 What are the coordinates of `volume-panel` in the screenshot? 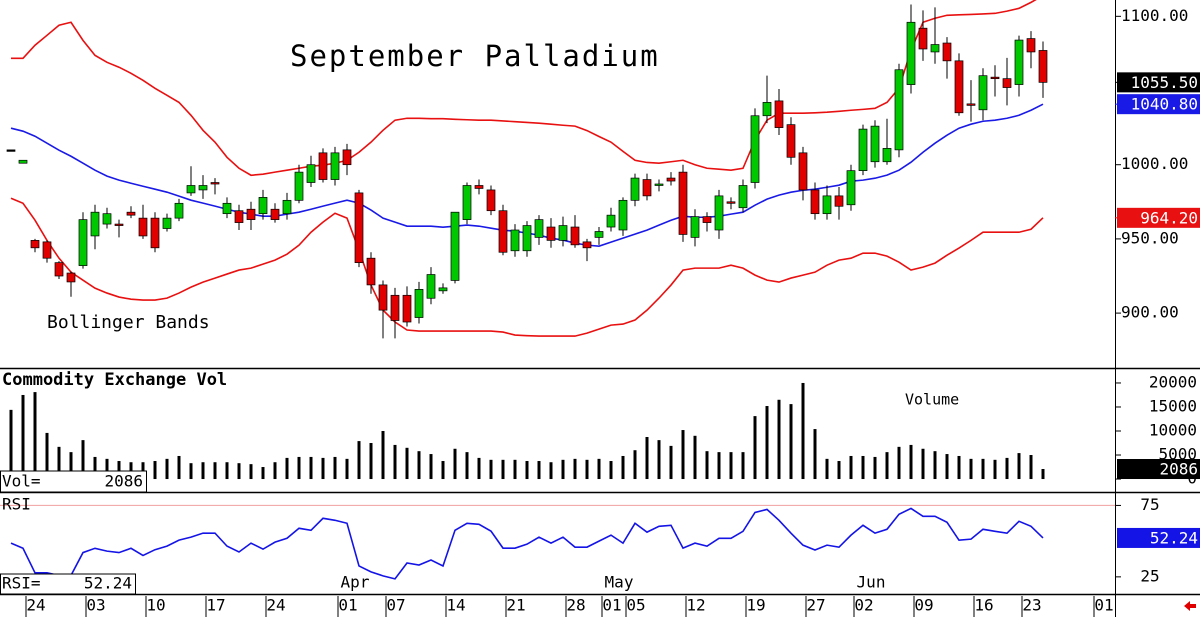 It's located at (527, 431).